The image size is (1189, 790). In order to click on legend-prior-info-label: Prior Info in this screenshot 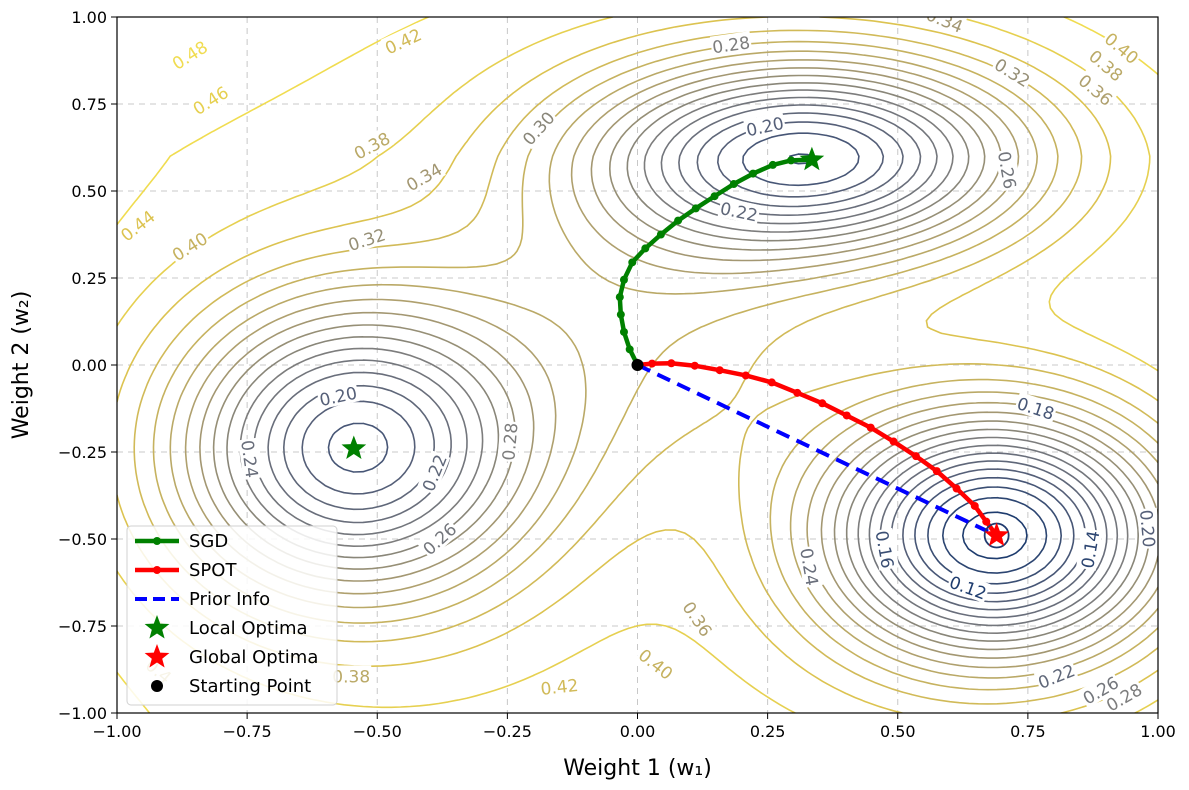, I will do `click(229, 599)`.